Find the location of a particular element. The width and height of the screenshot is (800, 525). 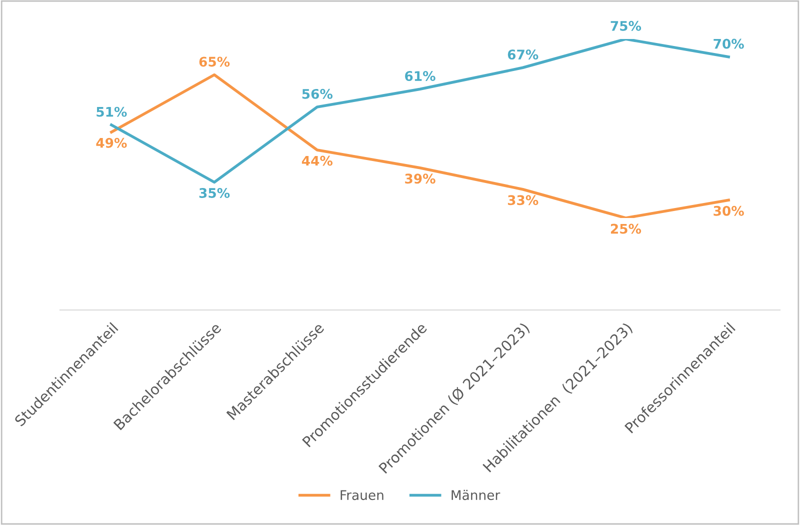

data-label: 25% is located at coordinates (626, 229).